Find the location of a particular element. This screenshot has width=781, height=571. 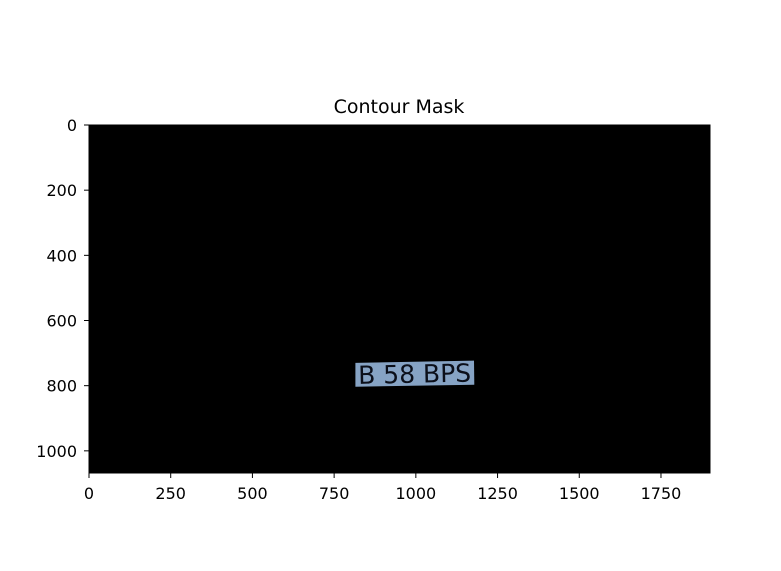

y-tick-label: 800 is located at coordinates (61, 386).